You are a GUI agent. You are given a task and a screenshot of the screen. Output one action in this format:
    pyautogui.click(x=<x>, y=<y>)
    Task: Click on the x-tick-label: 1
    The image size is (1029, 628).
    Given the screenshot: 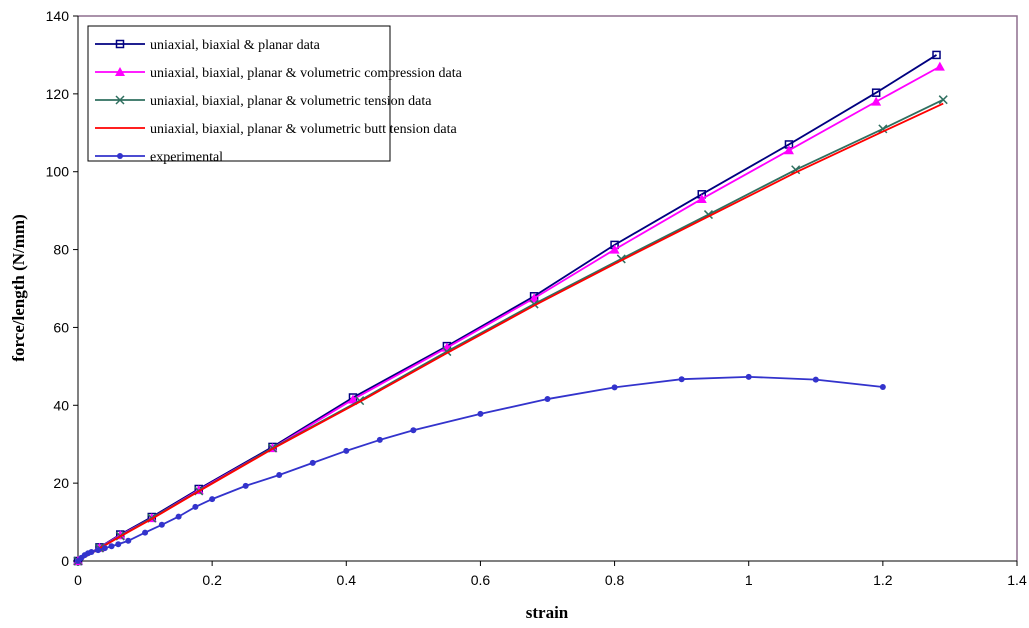 What is the action you would take?
    pyautogui.click(x=749, y=580)
    